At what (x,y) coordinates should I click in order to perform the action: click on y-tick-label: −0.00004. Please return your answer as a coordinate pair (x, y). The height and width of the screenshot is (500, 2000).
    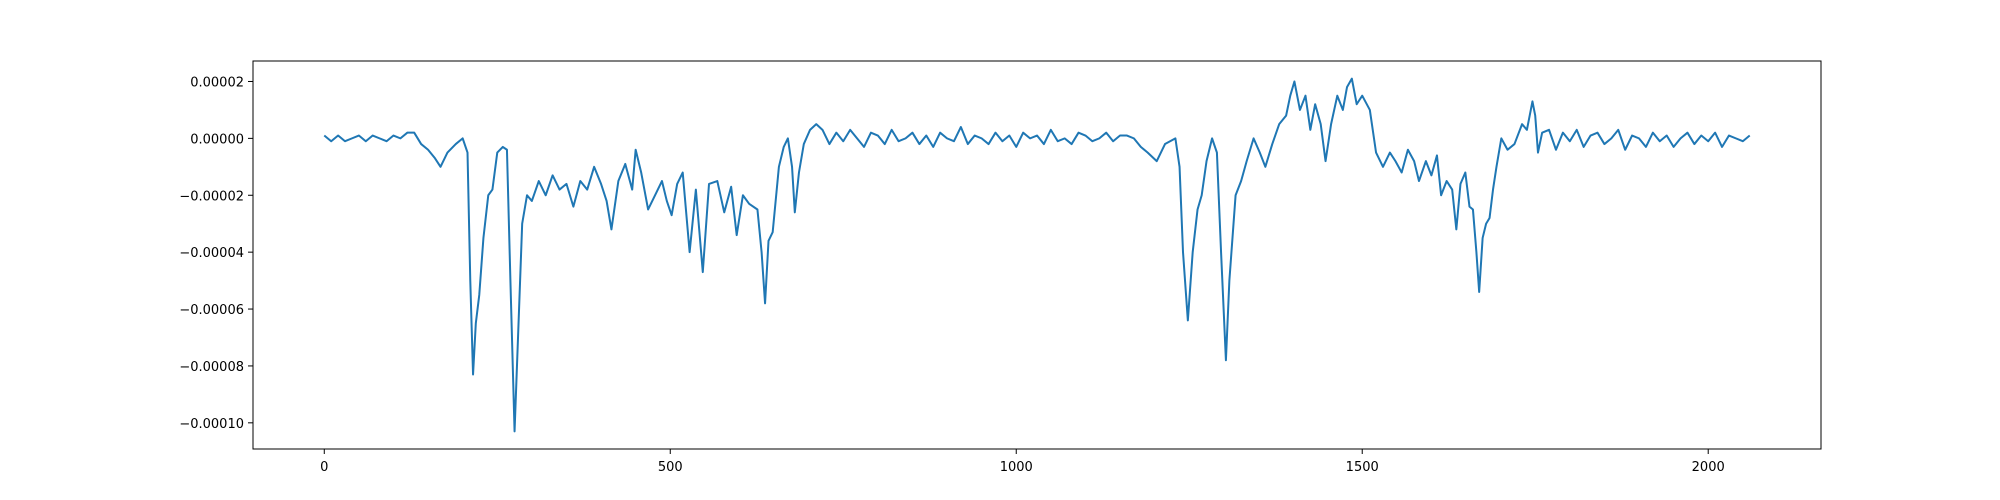
    Looking at the image, I should click on (211, 253).